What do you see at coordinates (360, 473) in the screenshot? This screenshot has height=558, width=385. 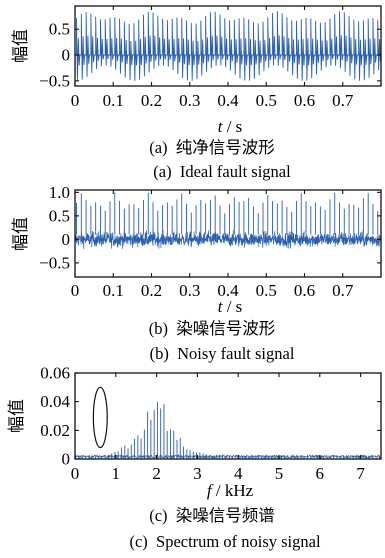 I see `c-xtick-label: 7` at bounding box center [360, 473].